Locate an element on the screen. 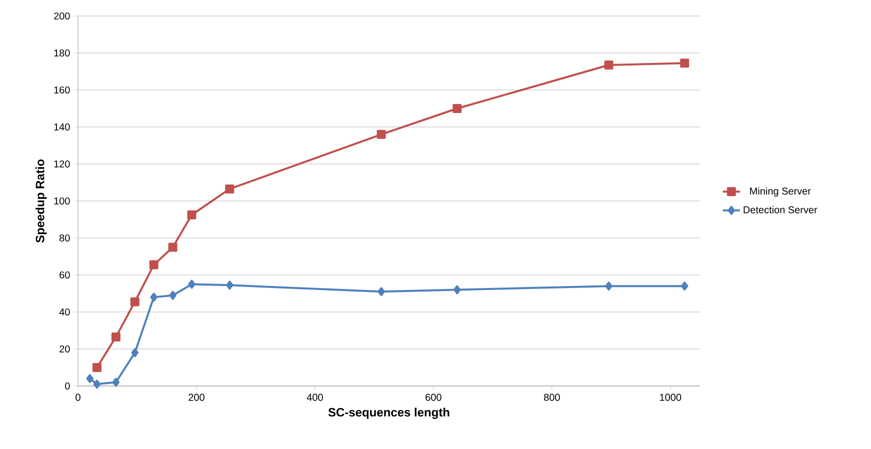 The image size is (871, 449). y-tick-label: 200 is located at coordinates (62, 16).